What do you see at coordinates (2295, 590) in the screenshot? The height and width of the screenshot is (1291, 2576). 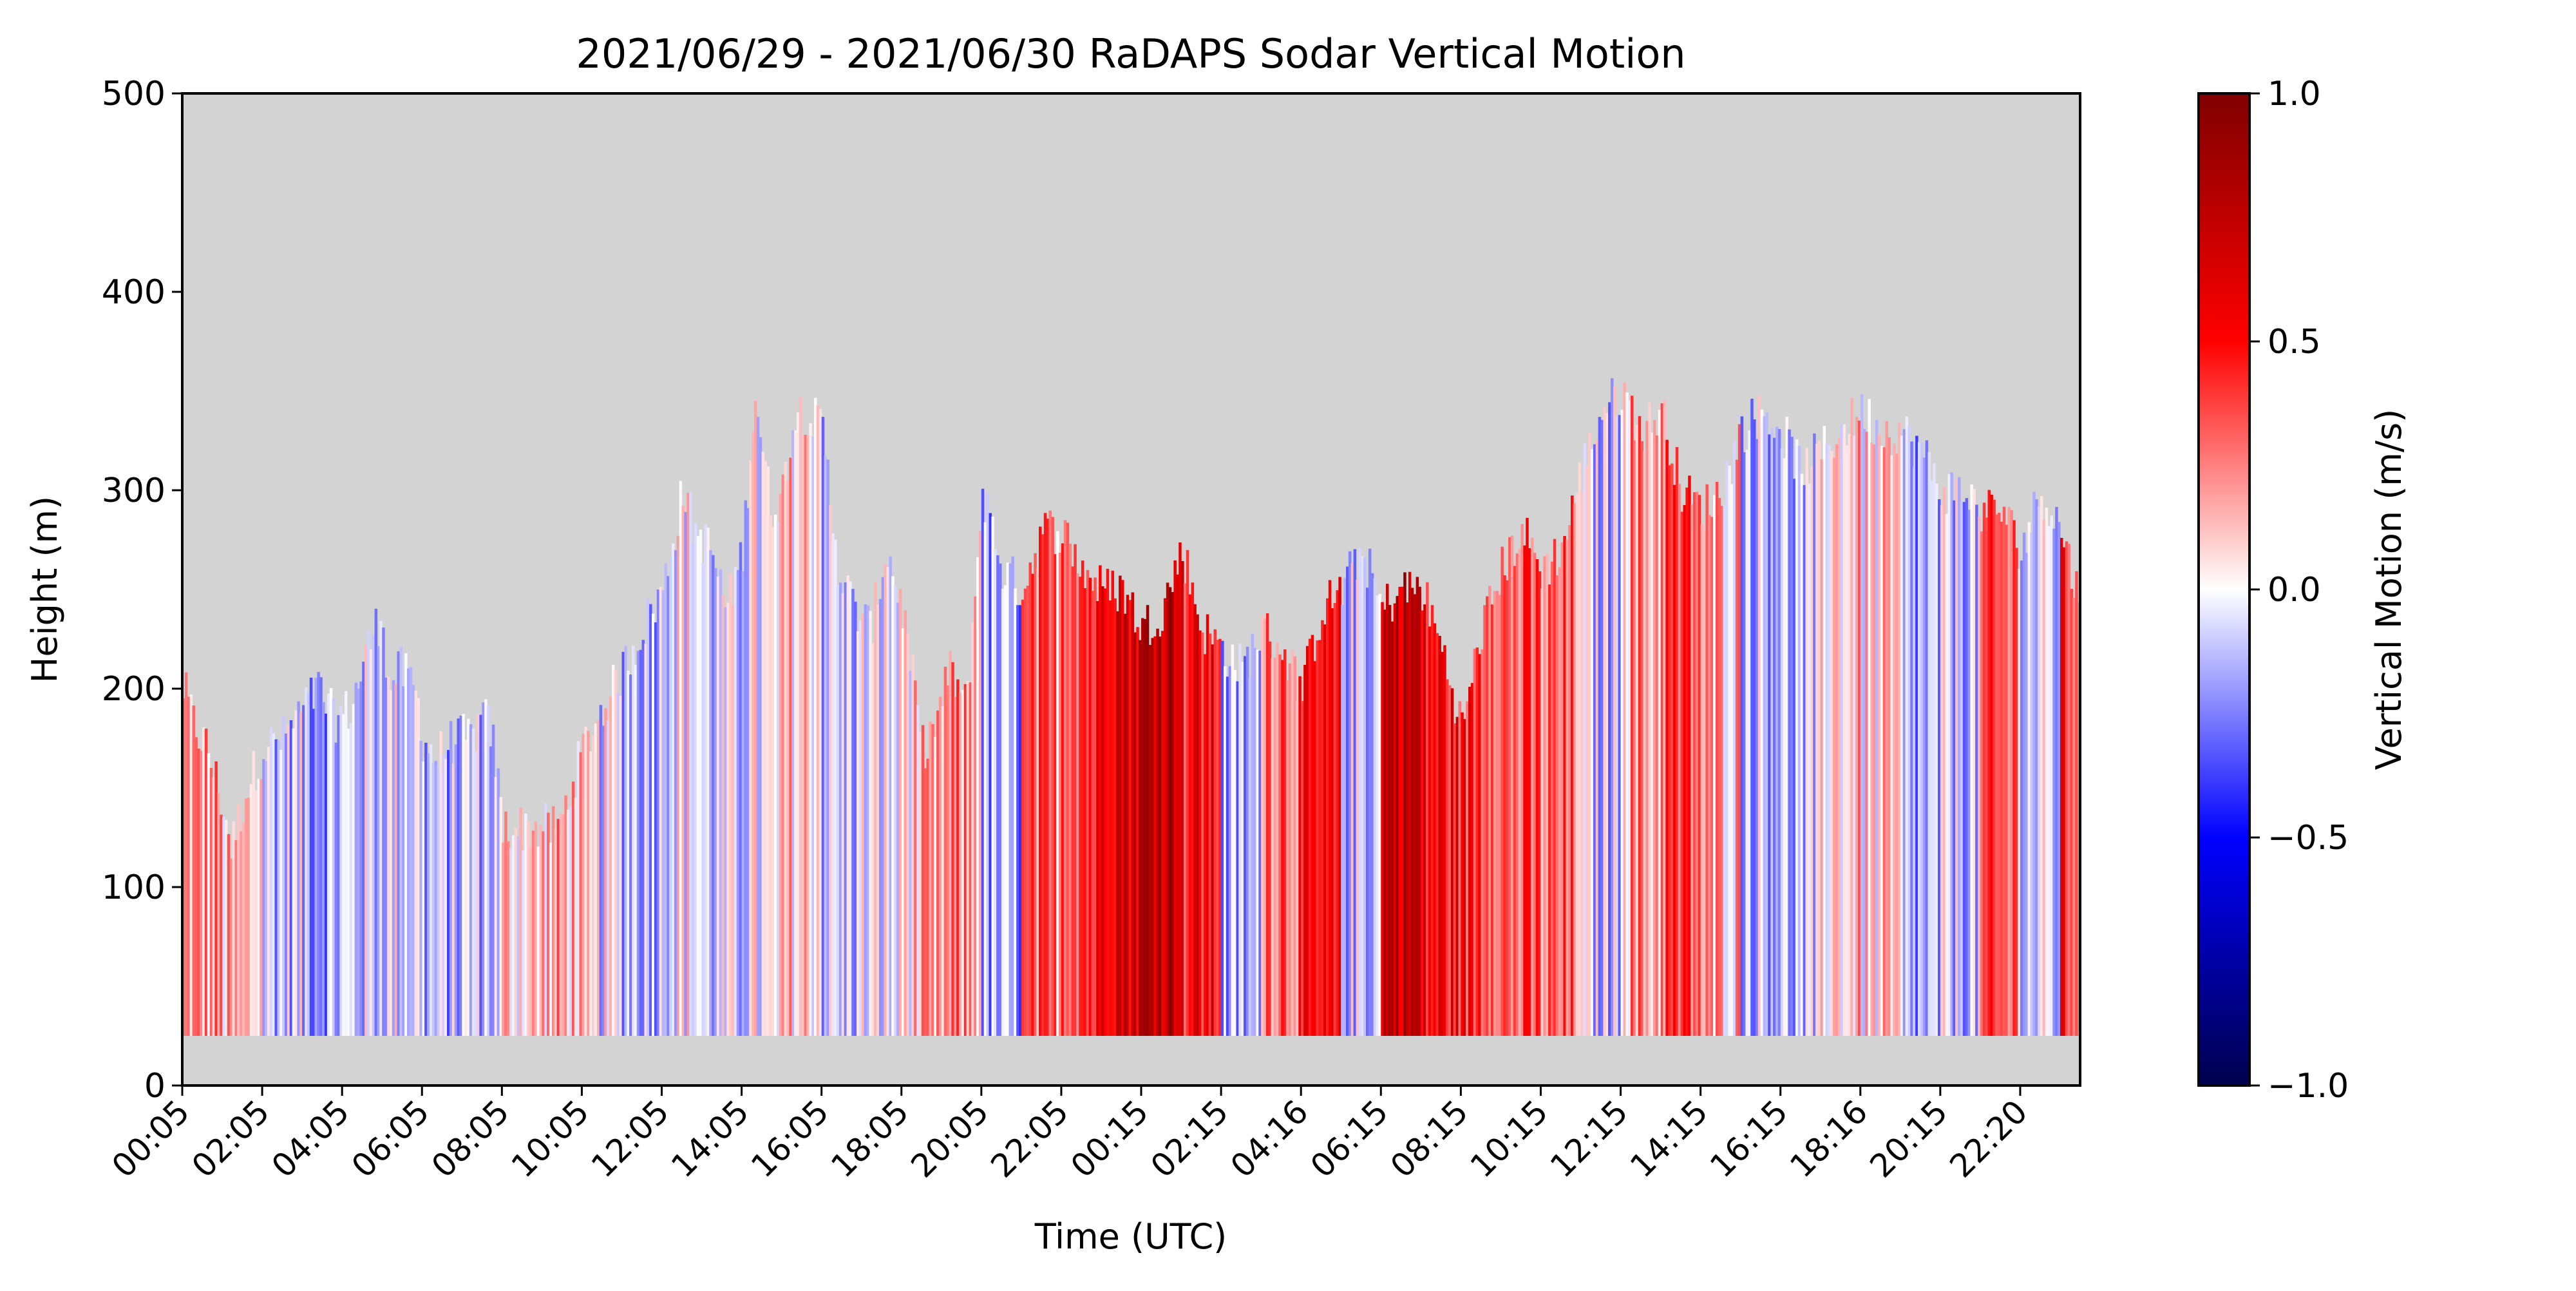 I see `colorbar-tick-label: 0.0` at bounding box center [2295, 590].